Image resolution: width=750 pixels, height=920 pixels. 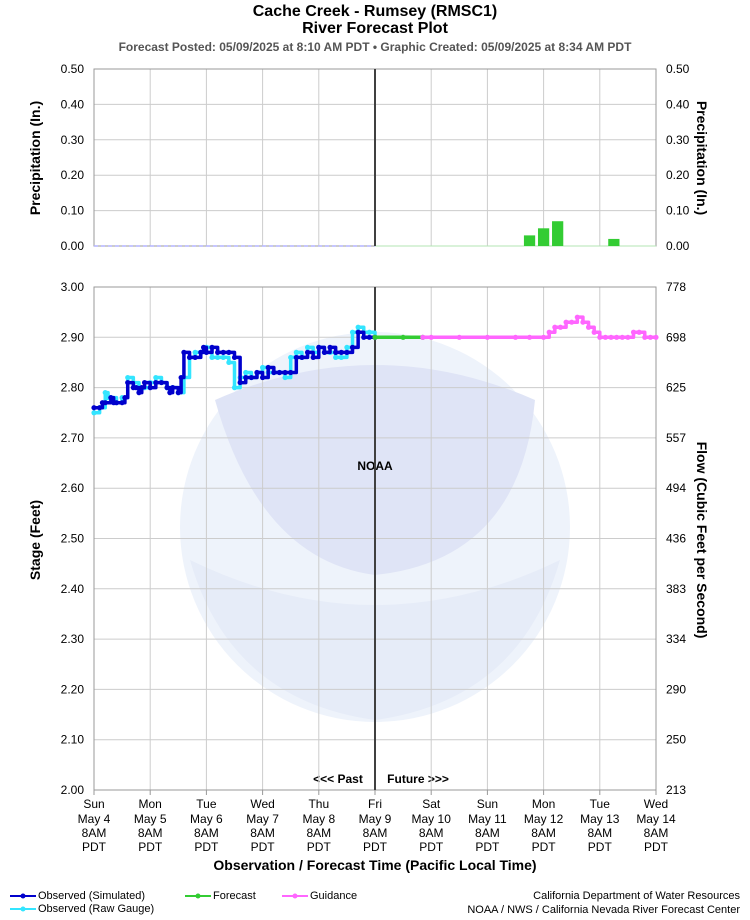 I want to click on flow-ytick-right: 494, so click(x=676, y=488).